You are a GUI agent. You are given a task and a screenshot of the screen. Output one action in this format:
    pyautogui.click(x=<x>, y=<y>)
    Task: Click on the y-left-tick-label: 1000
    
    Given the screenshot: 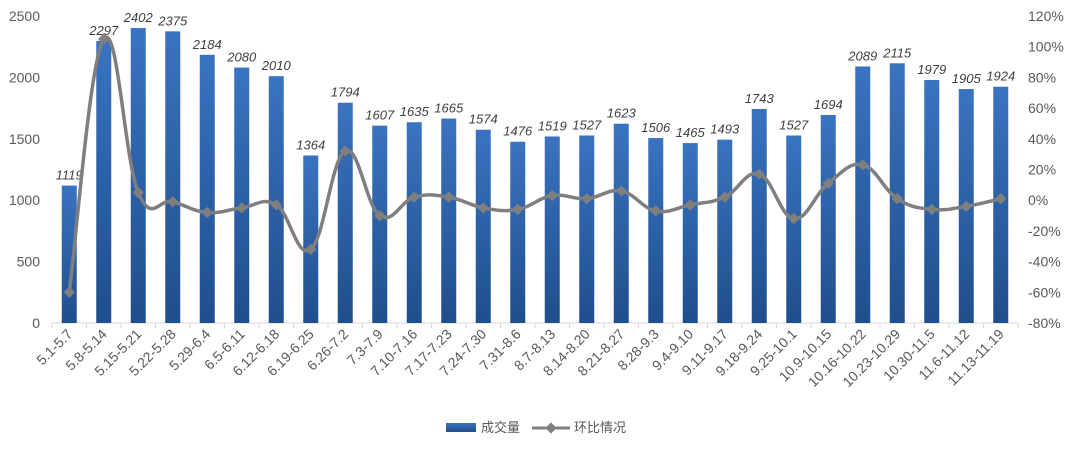 What is the action you would take?
    pyautogui.click(x=24, y=200)
    